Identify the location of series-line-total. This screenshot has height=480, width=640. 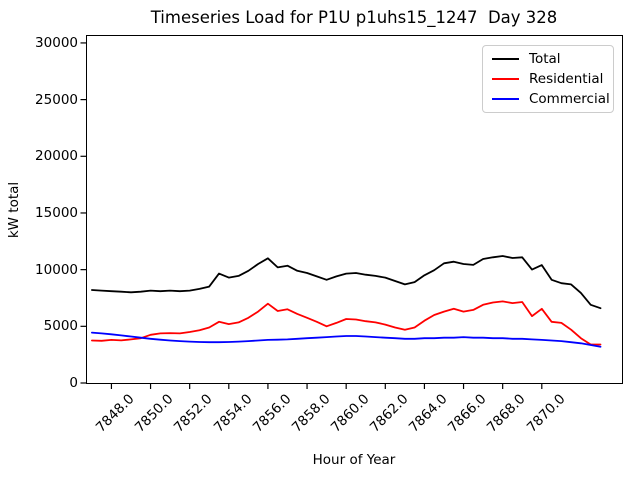
(346, 282).